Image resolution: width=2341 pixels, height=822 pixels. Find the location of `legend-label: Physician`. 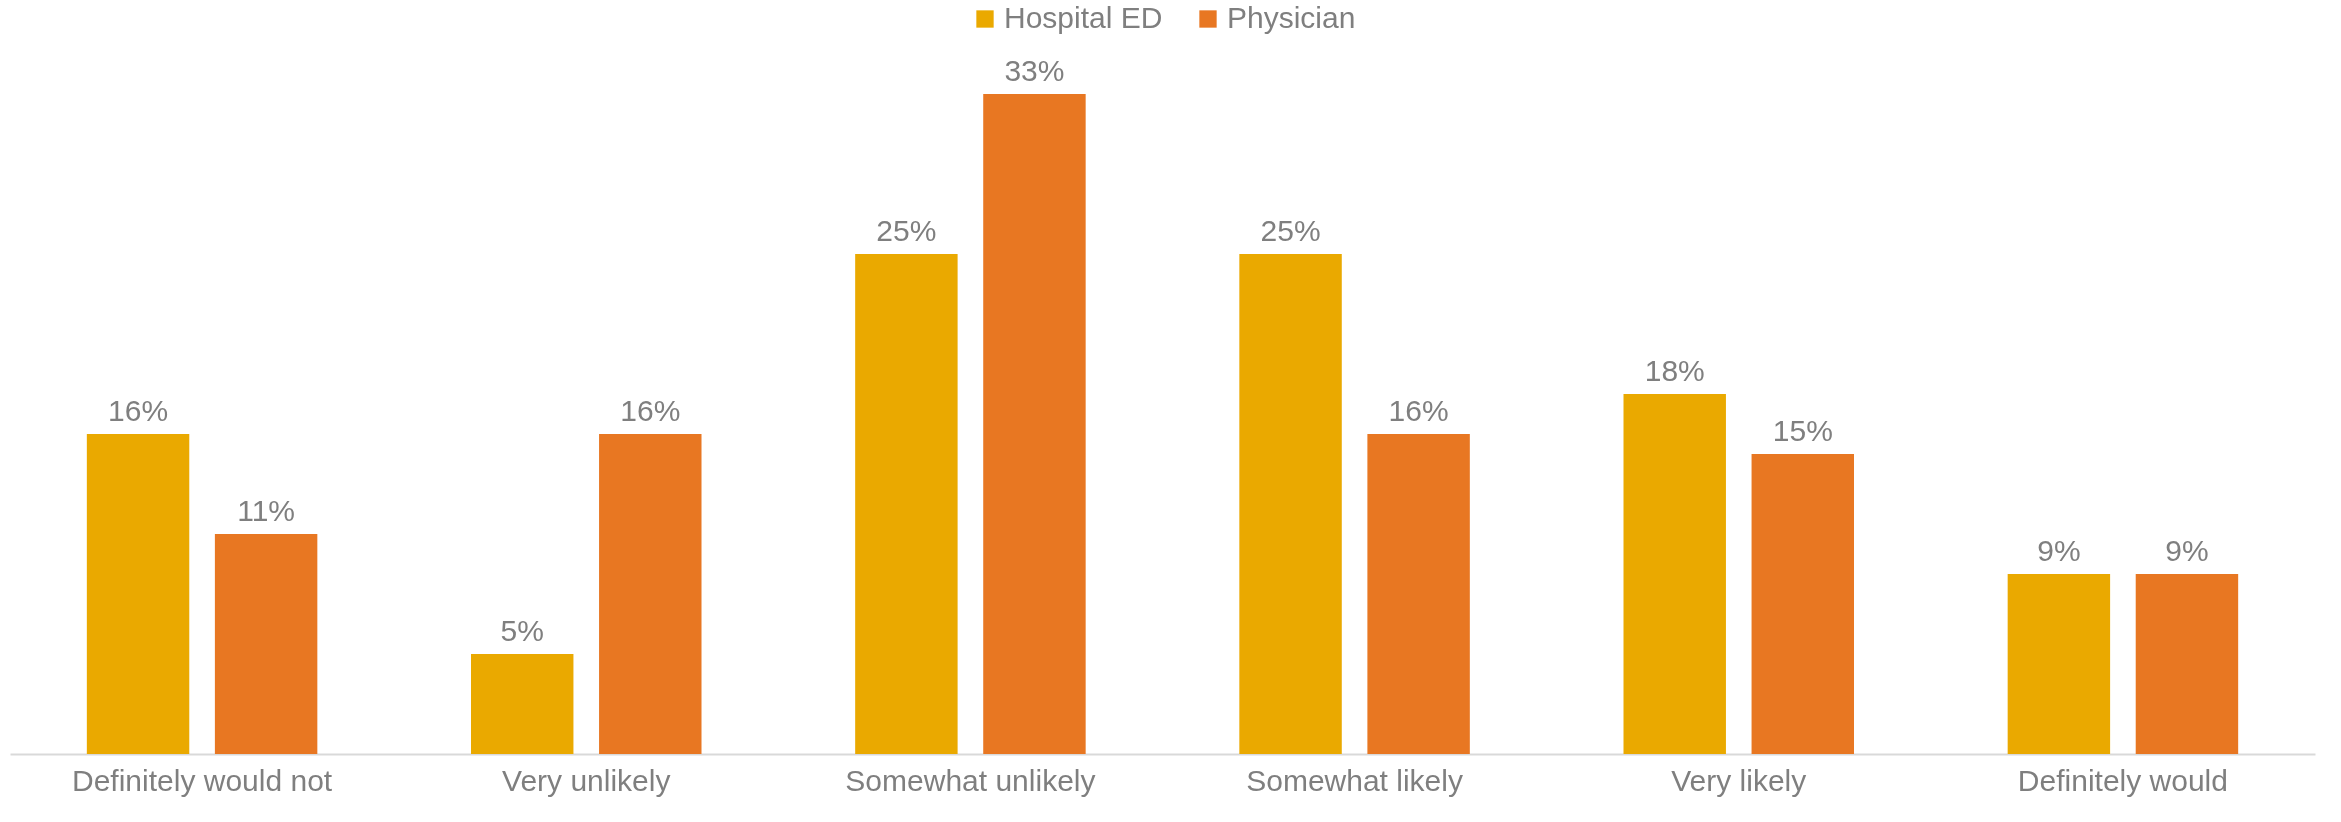

legend-label: Physician is located at coordinates (1291, 17).